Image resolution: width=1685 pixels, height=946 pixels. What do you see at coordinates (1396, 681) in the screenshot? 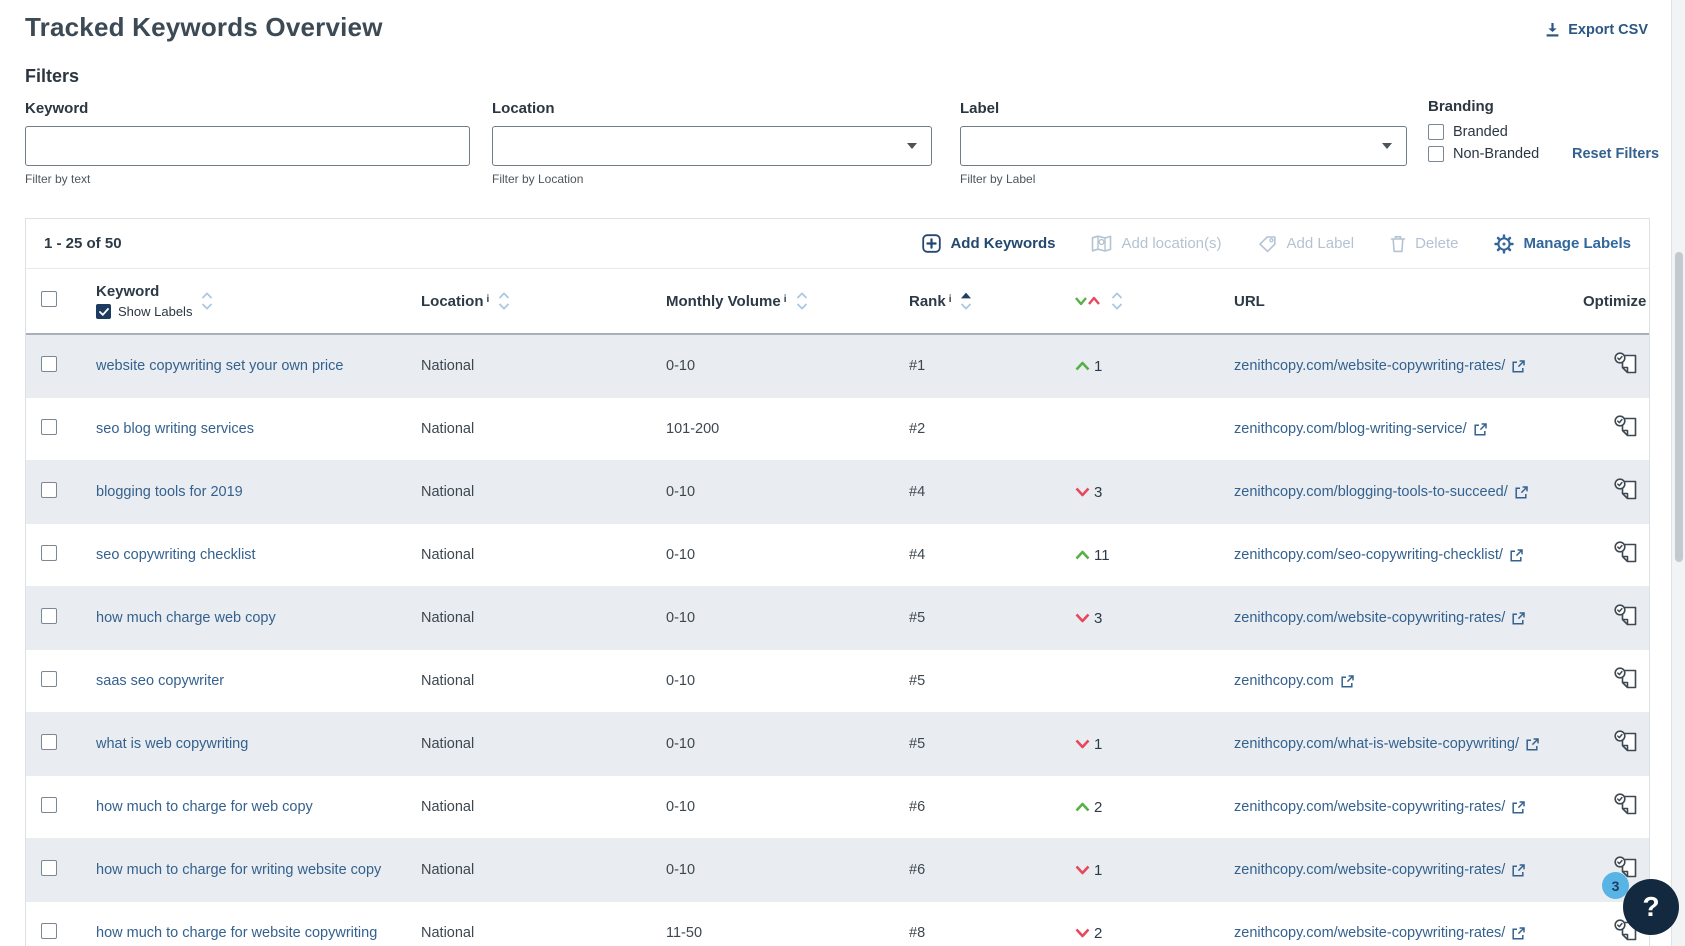
I see `url-cell: zenithcopy.com` at bounding box center [1396, 681].